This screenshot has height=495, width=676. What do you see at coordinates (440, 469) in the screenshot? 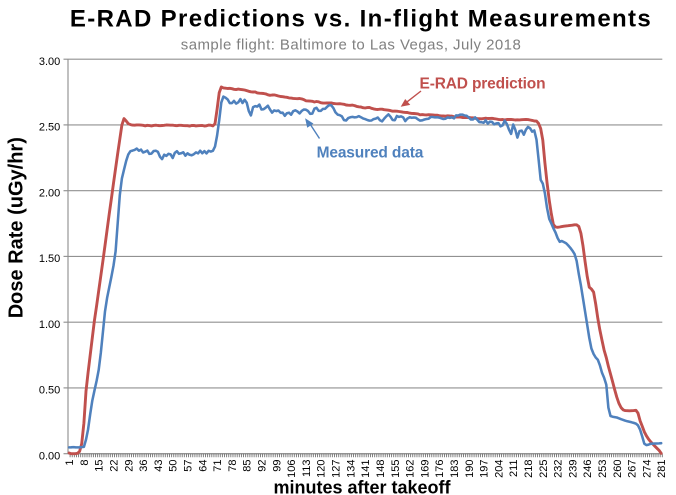
I see `svg-text: 176` at bounding box center [440, 469].